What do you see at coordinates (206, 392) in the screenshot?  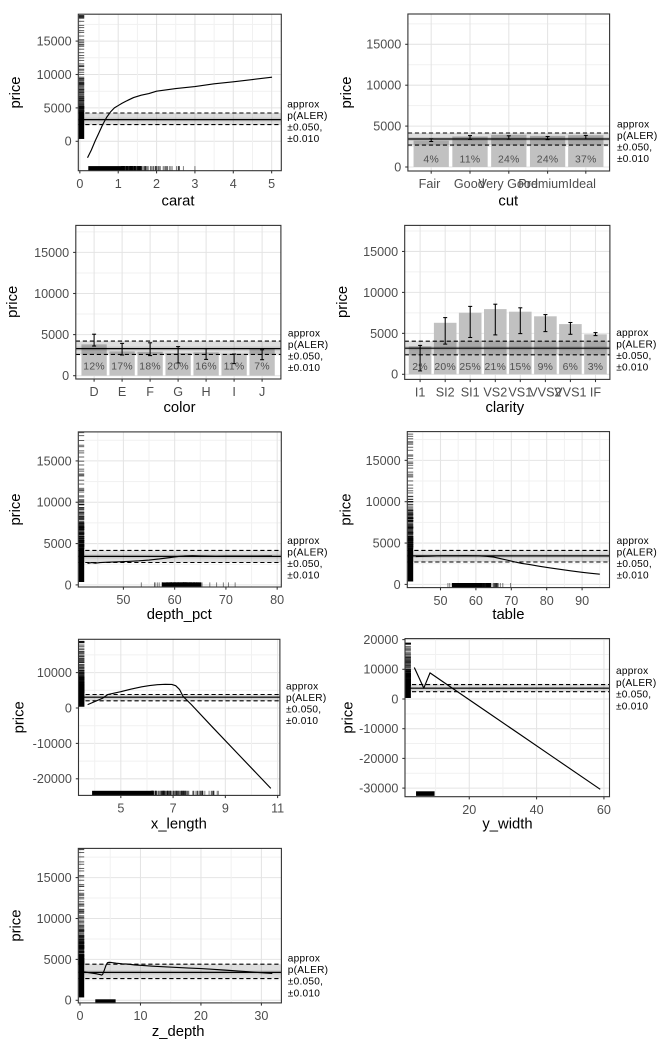 I see `svg-text: H` at bounding box center [206, 392].